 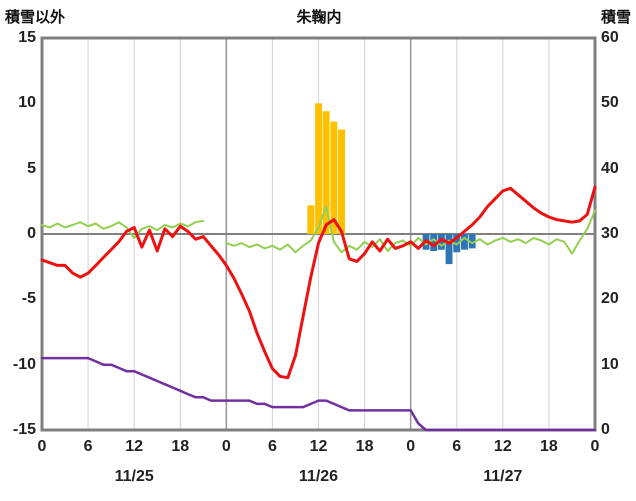 What do you see at coordinates (24, 364) in the screenshot?
I see `y-left-tick-label: -10` at bounding box center [24, 364].